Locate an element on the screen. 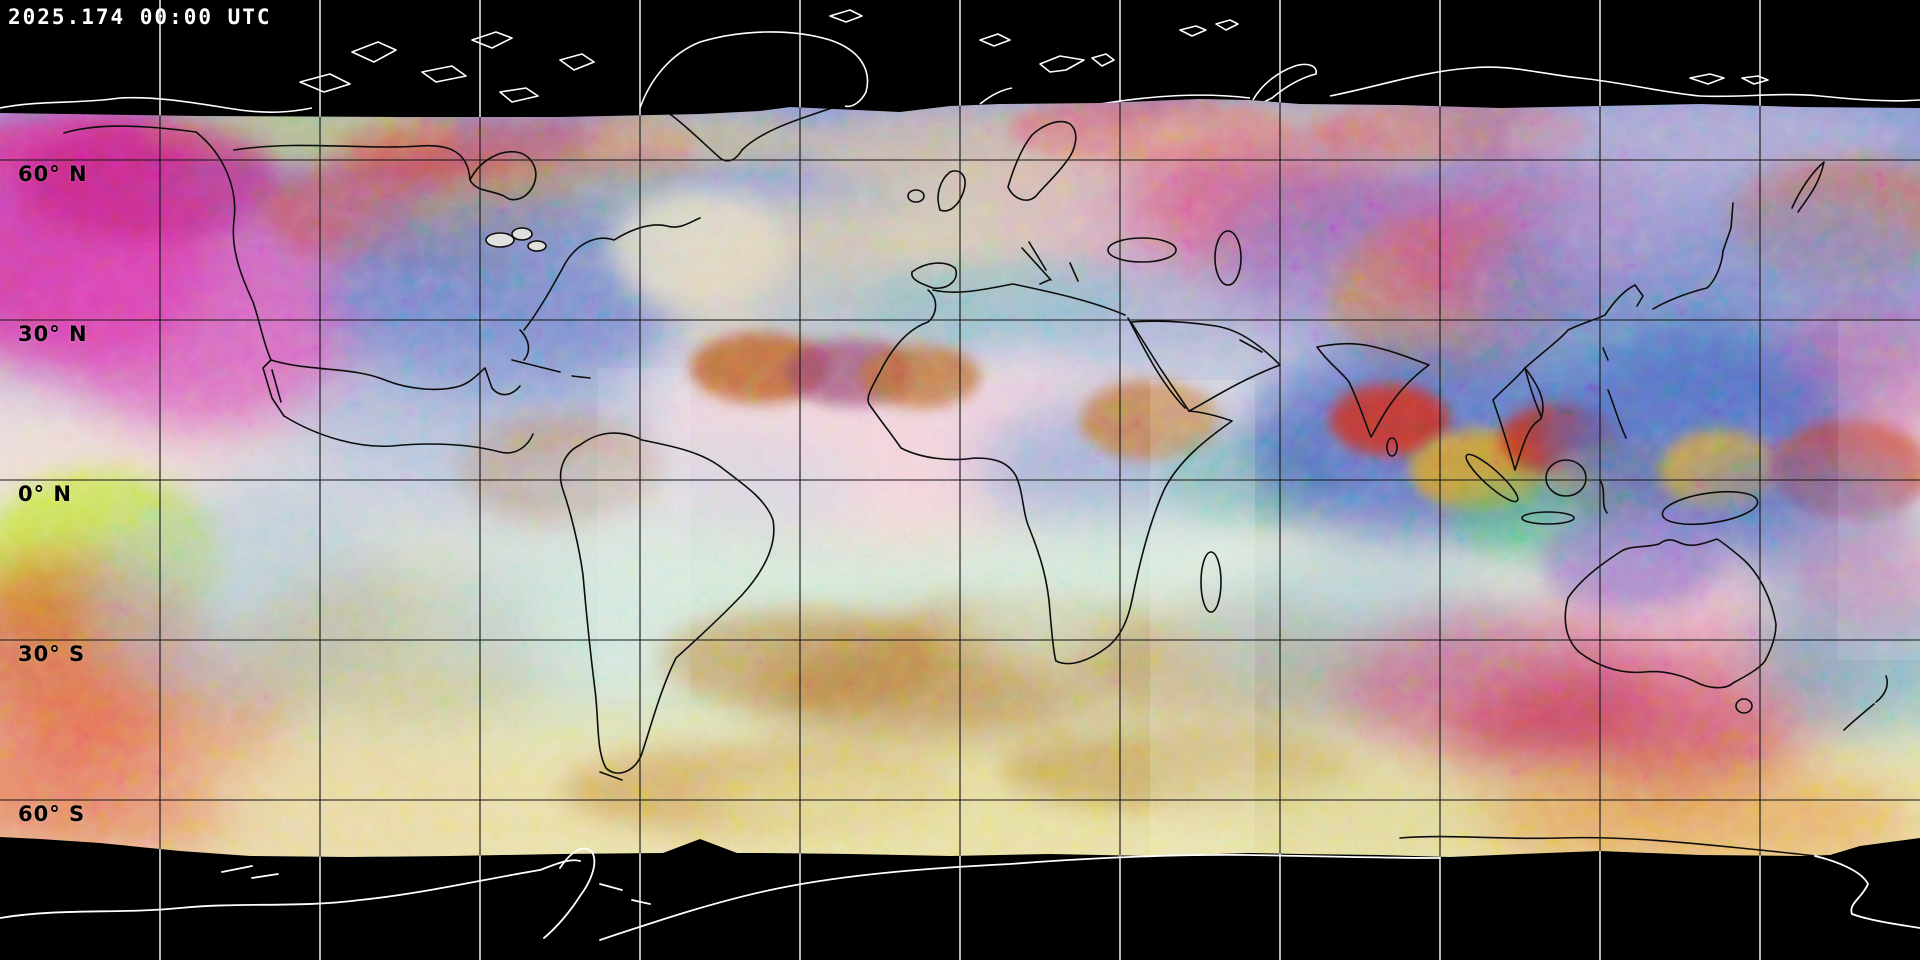  lat-label-0n: 0° N is located at coordinates (45, 494).